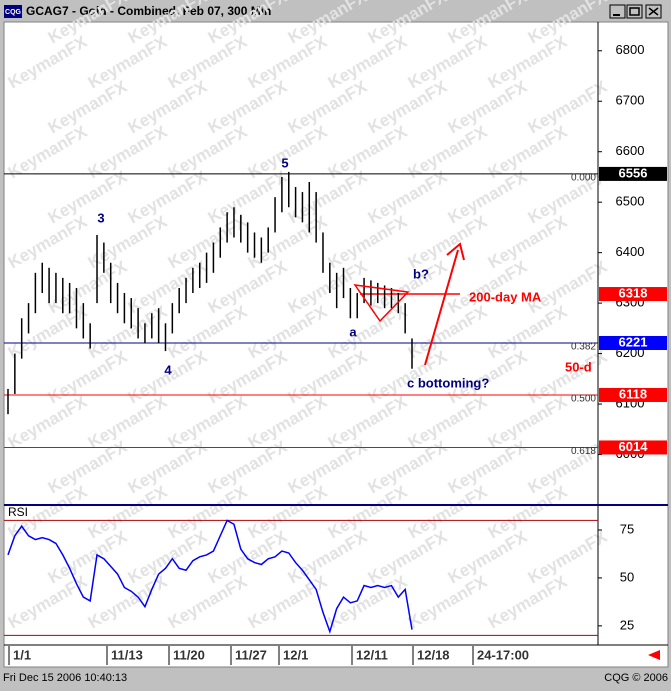 This screenshot has width=671, height=691. I want to click on annotation: 3, so click(100, 217).